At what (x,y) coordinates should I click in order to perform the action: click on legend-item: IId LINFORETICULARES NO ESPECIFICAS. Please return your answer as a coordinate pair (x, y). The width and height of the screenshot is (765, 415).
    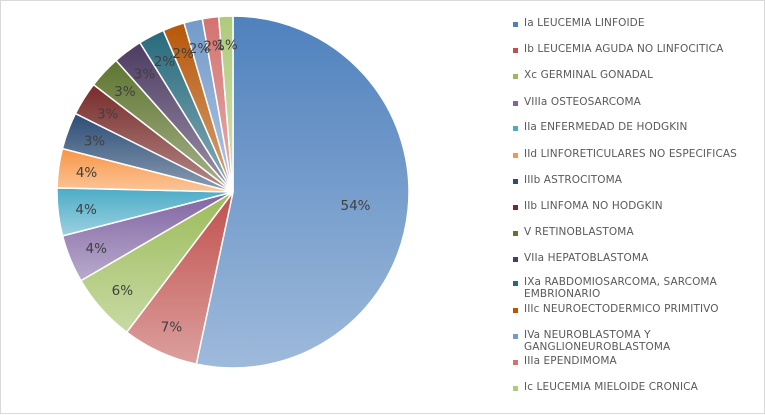
    Looking at the image, I should click on (635, 154).